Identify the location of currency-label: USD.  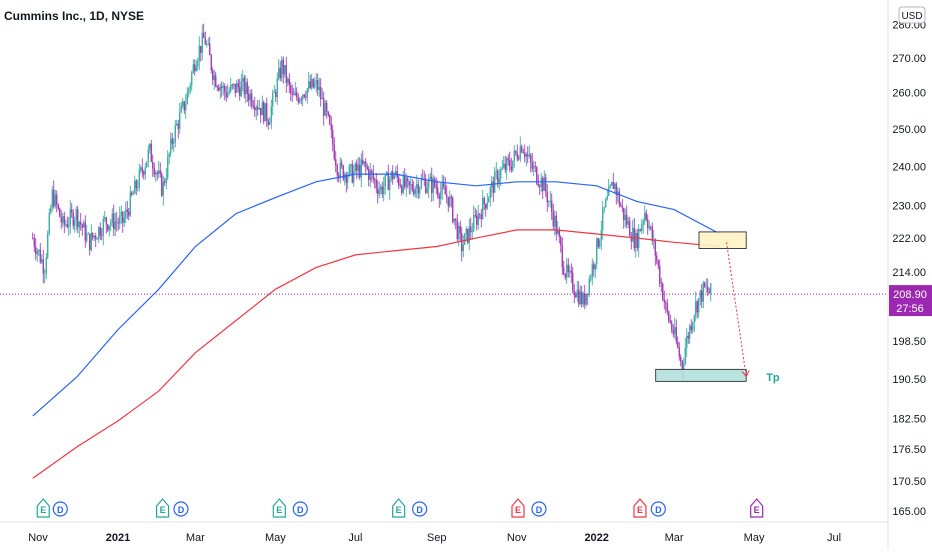
(911, 16).